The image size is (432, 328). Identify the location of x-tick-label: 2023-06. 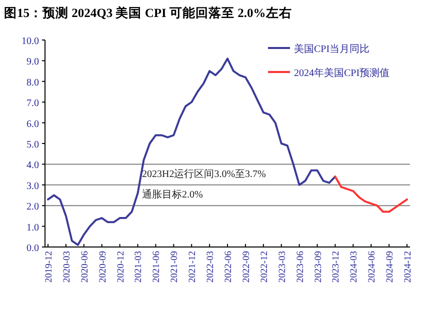
(301, 266).